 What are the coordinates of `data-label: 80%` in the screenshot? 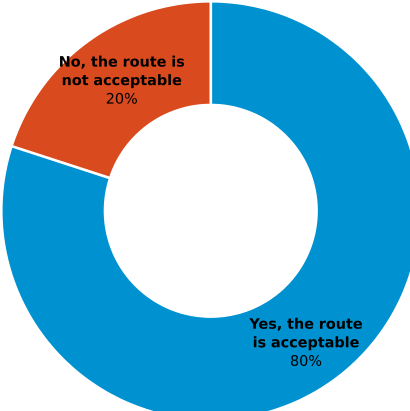 It's located at (306, 360).